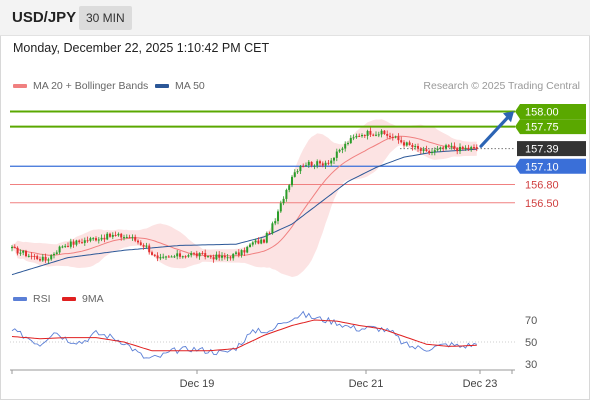 This screenshot has width=590, height=400. I want to click on pivot-tag, so click(550, 166).